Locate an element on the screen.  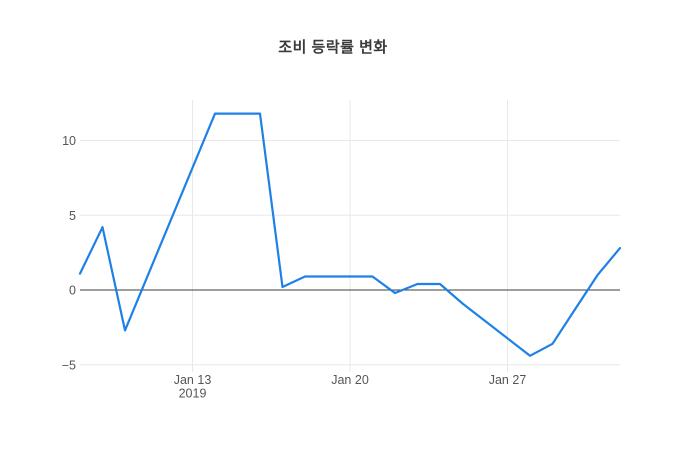
x-tick-label: Jan 20 is located at coordinates (350, 380).